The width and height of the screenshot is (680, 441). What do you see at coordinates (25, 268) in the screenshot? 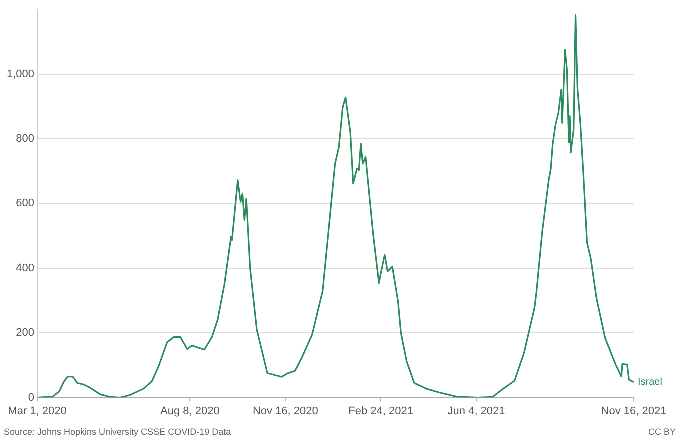
I see `y-tick-label: 400` at bounding box center [25, 268].